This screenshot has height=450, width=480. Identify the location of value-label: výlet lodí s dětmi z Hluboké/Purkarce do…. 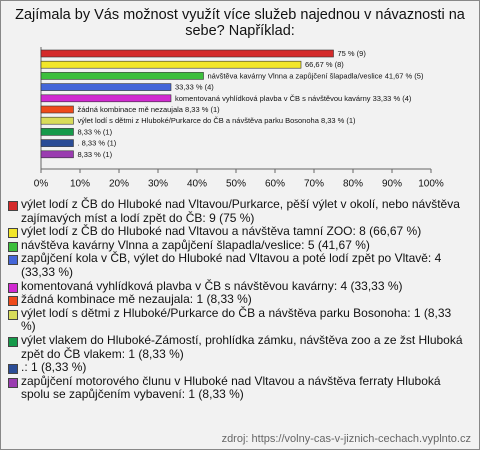
(216, 120).